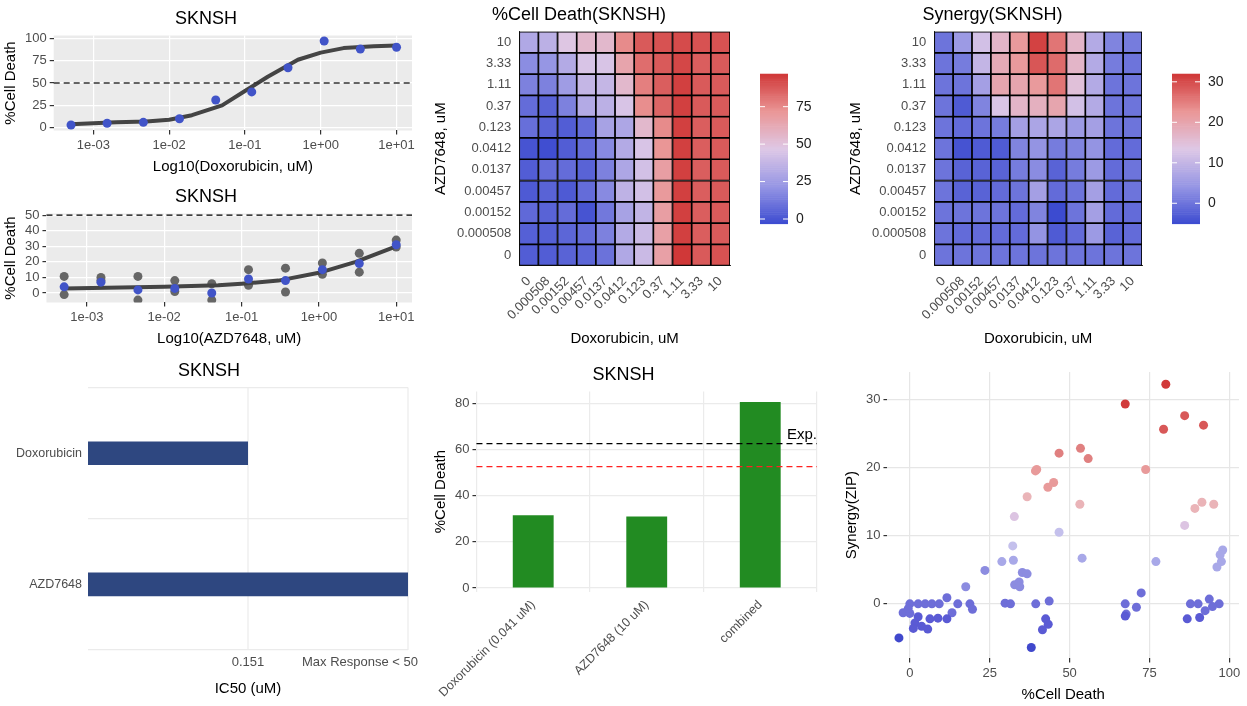 The height and width of the screenshot is (706, 1247). Describe the element at coordinates (232, 166) in the screenshot. I see `x-axis-title: Log10(Doxorubicin, uM)` at that location.